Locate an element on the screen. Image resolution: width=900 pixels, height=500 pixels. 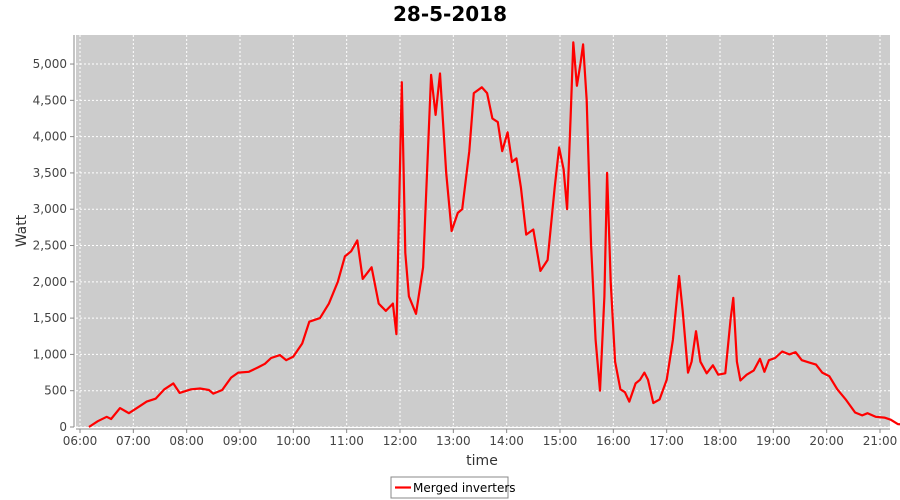
chart-title: 28-5-2018 is located at coordinates (450, 14).